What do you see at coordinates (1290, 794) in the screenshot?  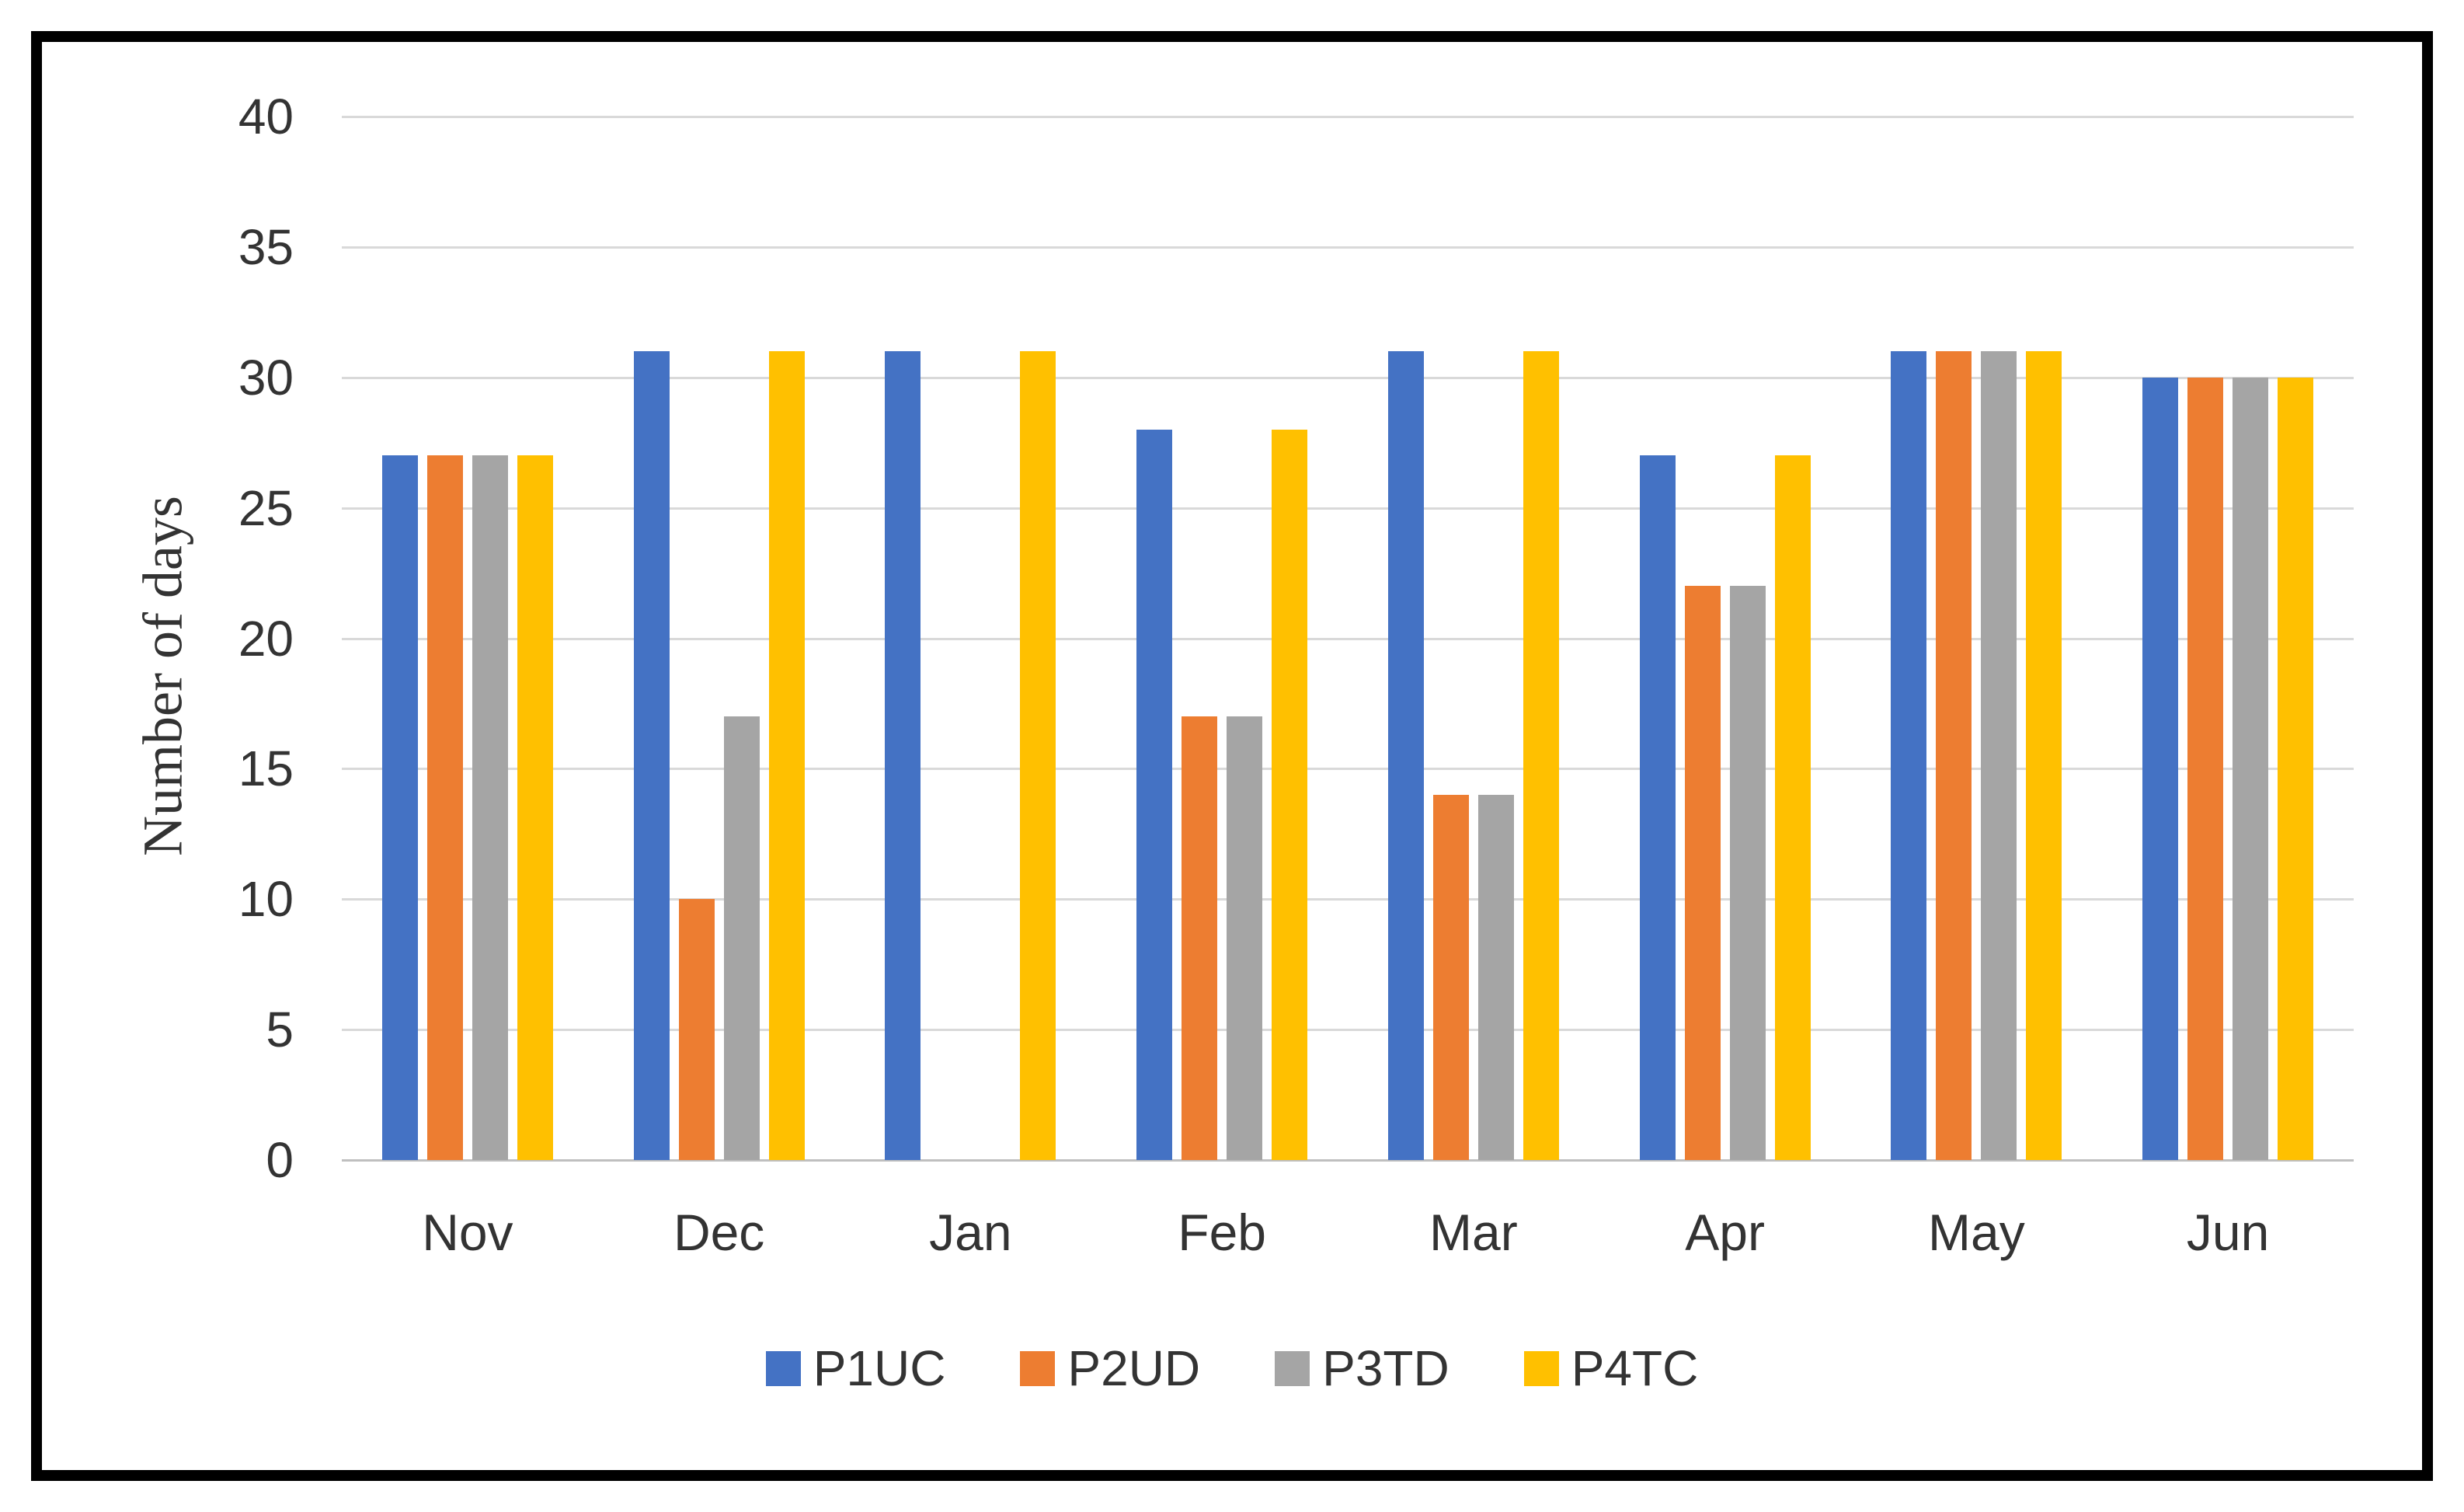 I see `bar-p4tc-feb` at bounding box center [1290, 794].